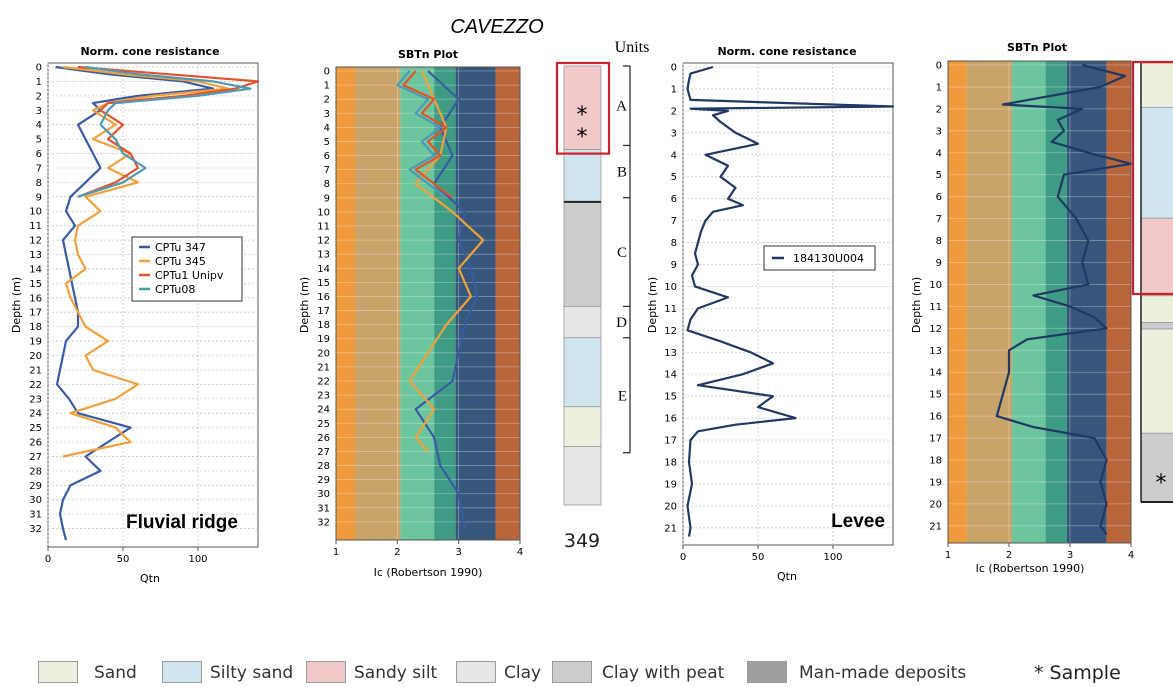 Image resolution: width=1173 pixels, height=687 pixels. I want to click on unit-label: A, so click(621, 107).